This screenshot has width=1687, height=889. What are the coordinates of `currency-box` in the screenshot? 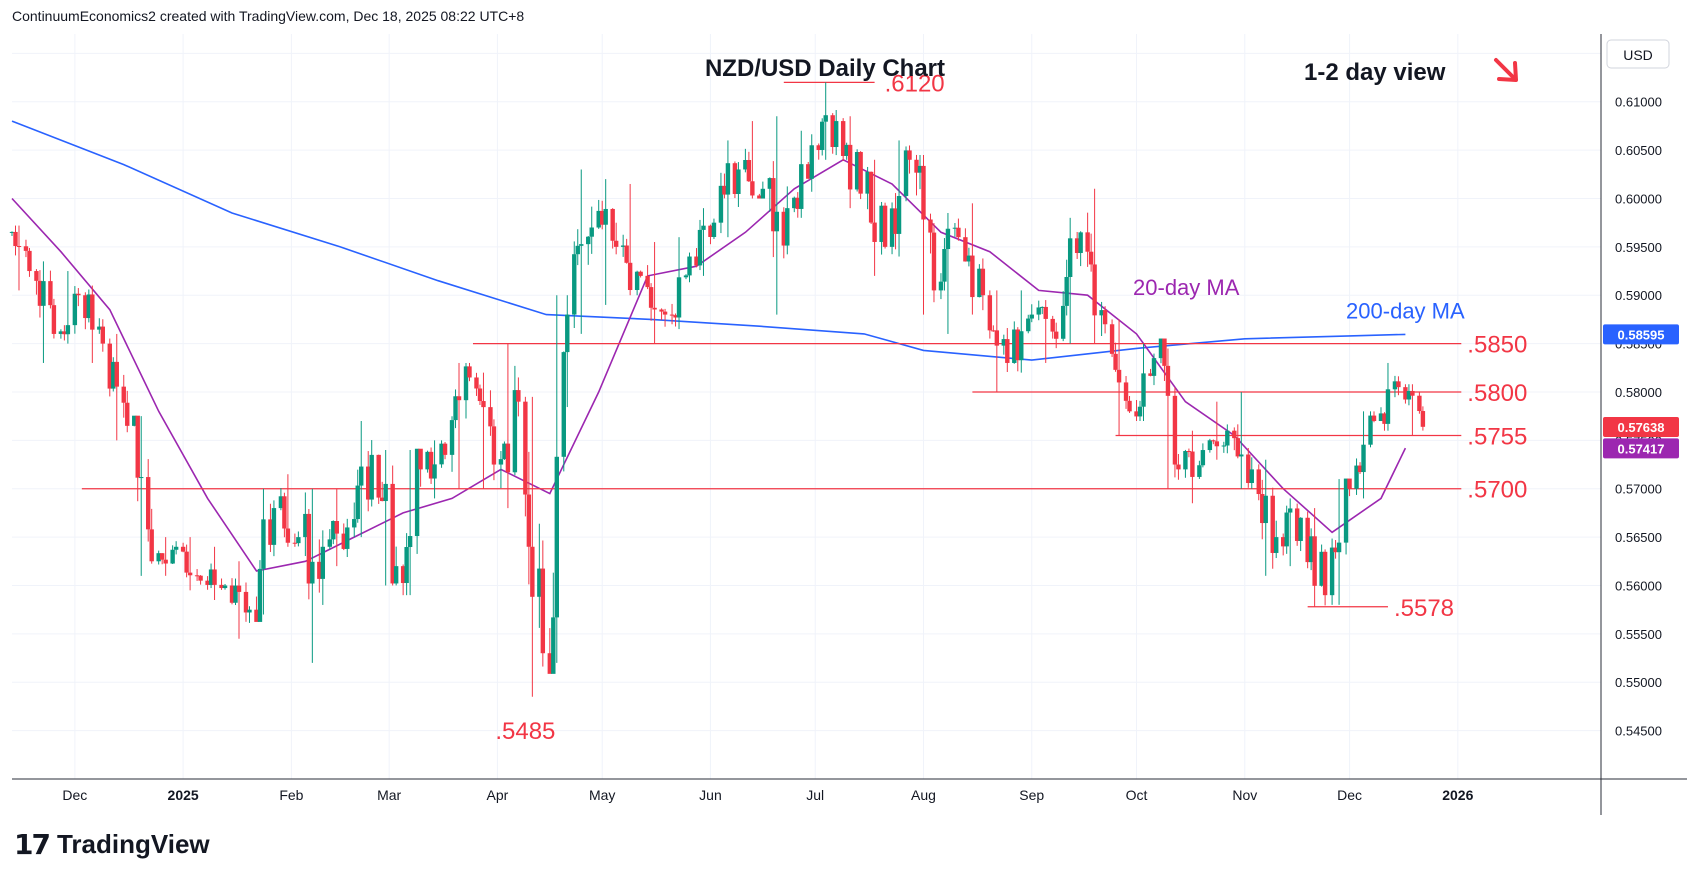 It's located at (1638, 54).